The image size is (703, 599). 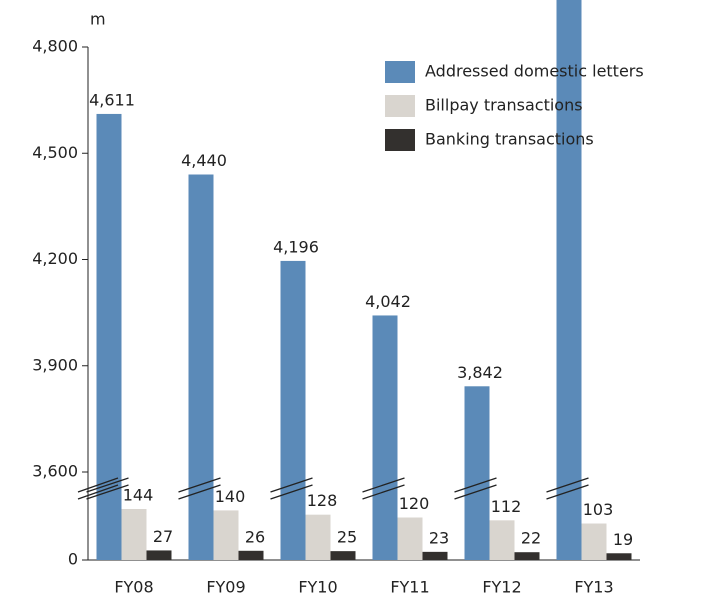 What do you see at coordinates (204, 160) in the screenshot?
I see `bar-value-label: 4,440` at bounding box center [204, 160].